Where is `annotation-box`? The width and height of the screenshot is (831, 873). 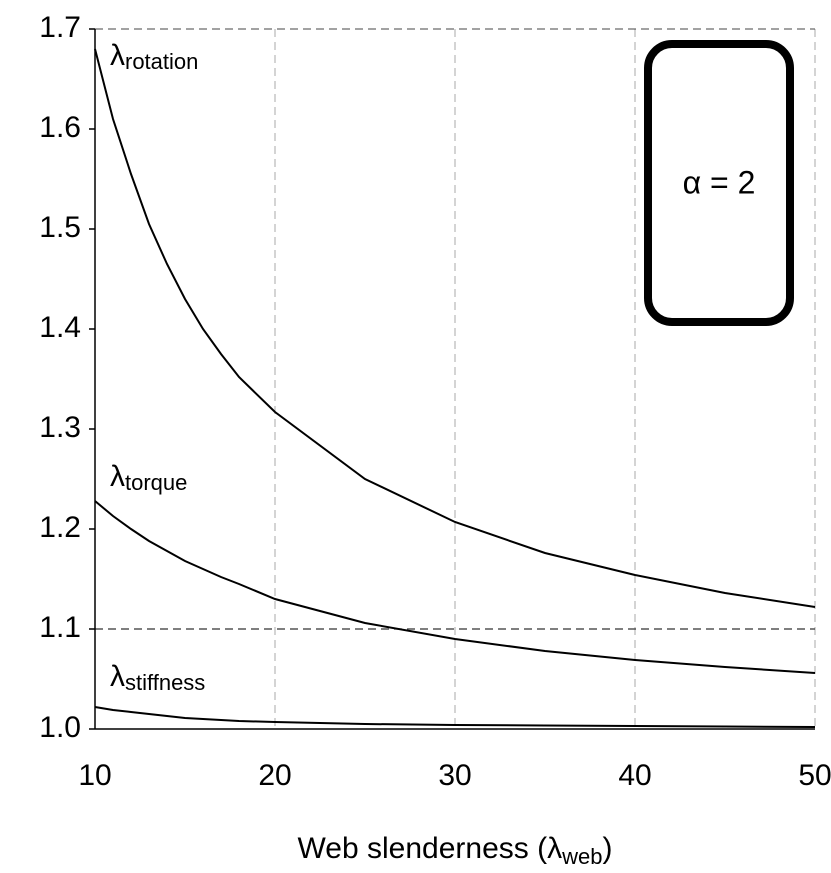
annotation-box is located at coordinates (719, 183).